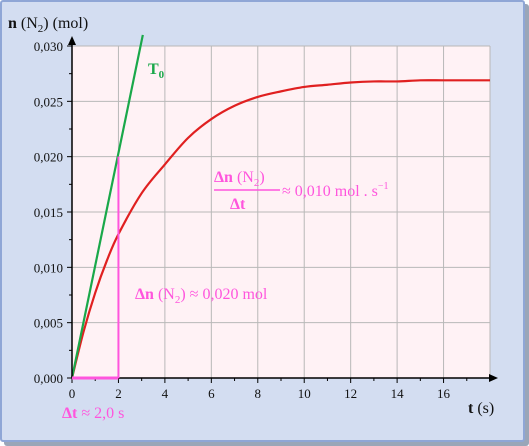  What do you see at coordinates (48, 101) in the screenshot?
I see `y-tick-label: 0,025` at bounding box center [48, 101].